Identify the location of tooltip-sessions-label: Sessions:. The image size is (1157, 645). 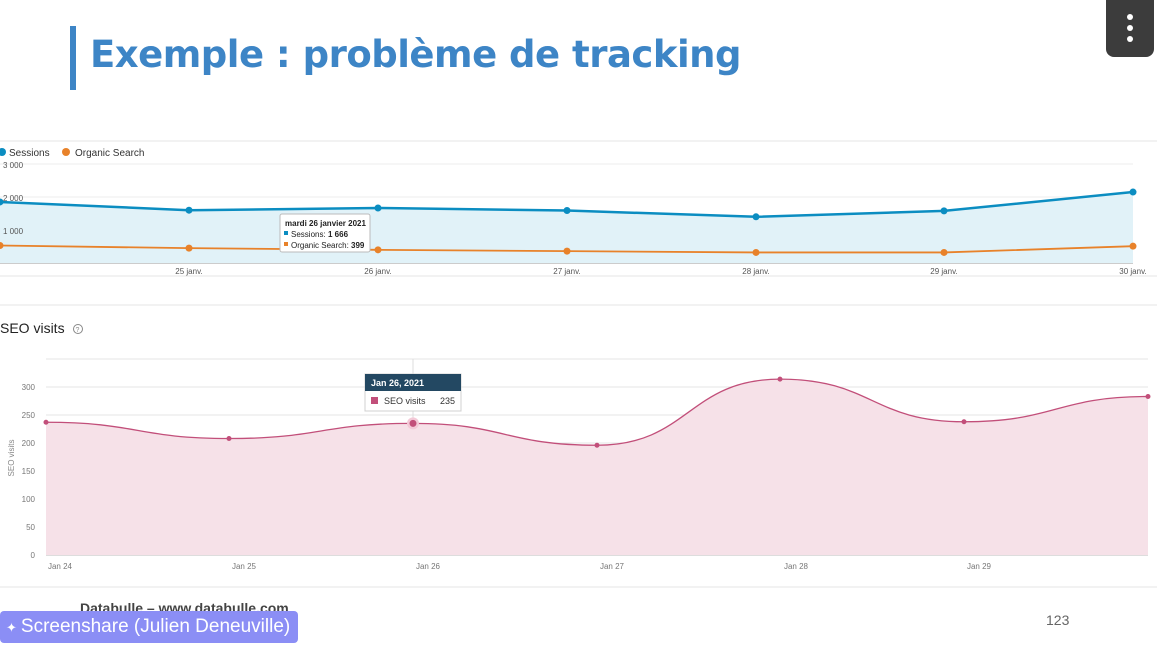
(308, 234).